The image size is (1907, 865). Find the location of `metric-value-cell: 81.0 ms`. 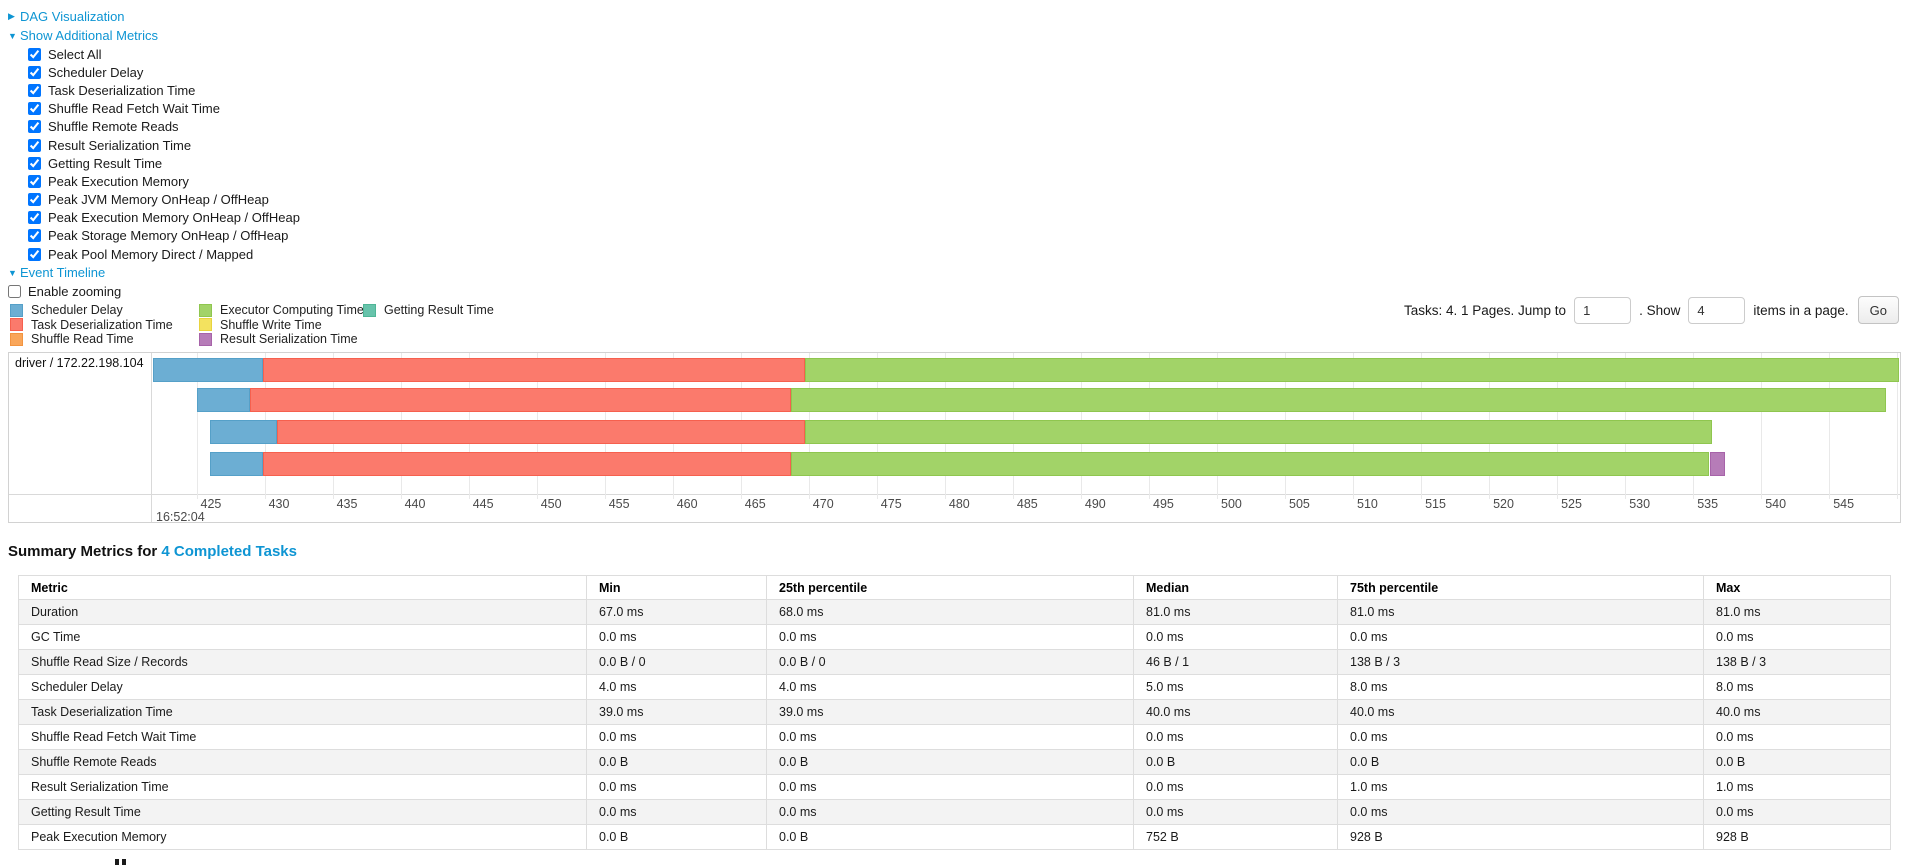

metric-value-cell: 81.0 ms is located at coordinates (1797, 612).